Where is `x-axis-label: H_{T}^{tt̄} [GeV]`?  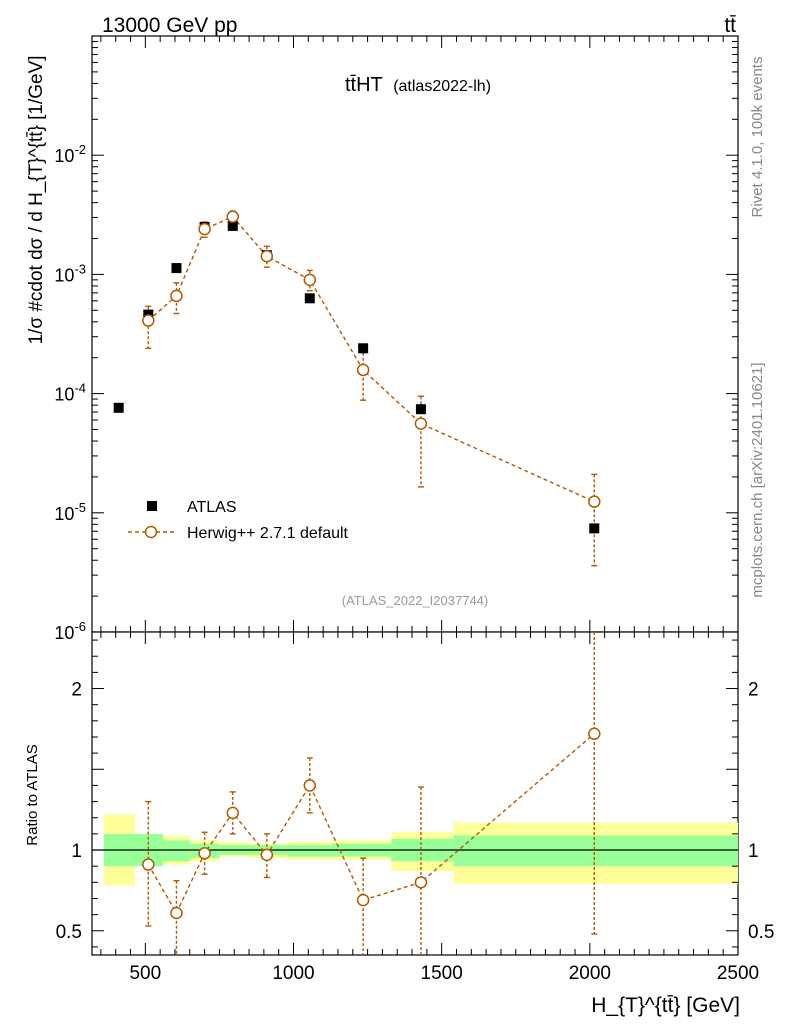
x-axis-label: H_{T}^{tt̄} [GeV] is located at coordinates (665, 1005).